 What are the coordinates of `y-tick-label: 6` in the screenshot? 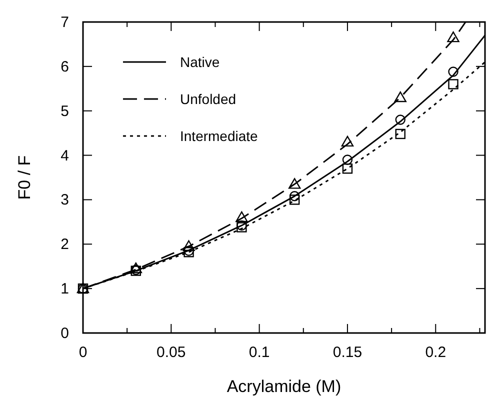 It's located at (64, 67).